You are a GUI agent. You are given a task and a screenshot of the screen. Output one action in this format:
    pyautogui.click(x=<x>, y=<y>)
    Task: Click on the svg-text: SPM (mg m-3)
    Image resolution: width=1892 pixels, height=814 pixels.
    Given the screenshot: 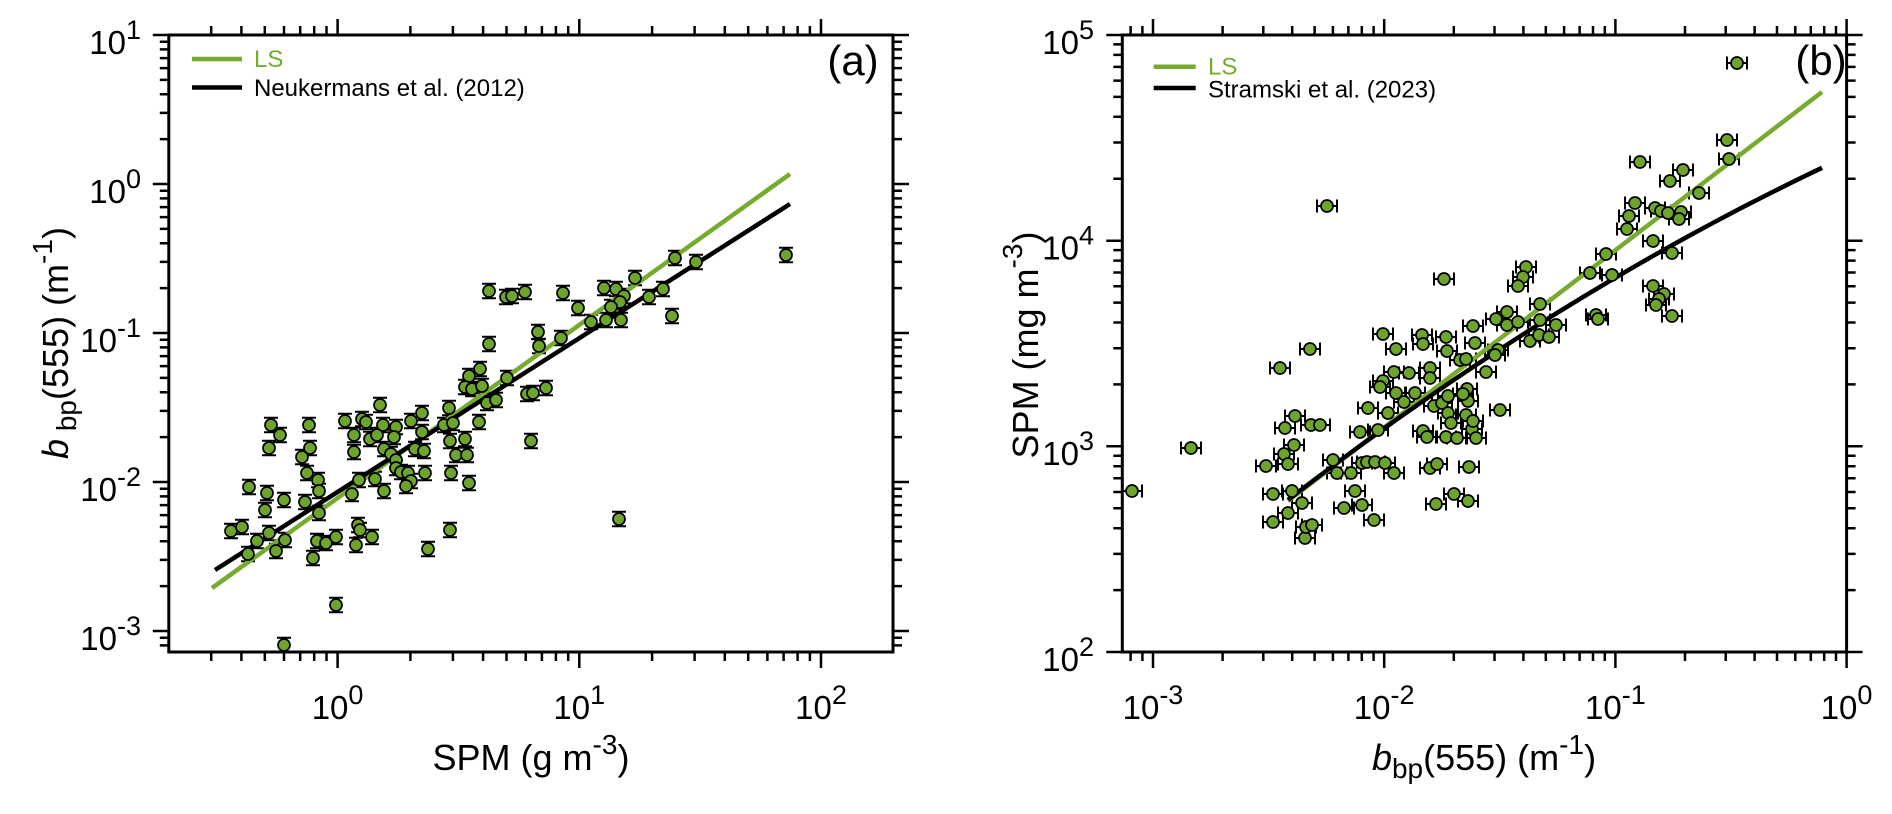 What is the action you would take?
    pyautogui.click(x=1021, y=345)
    